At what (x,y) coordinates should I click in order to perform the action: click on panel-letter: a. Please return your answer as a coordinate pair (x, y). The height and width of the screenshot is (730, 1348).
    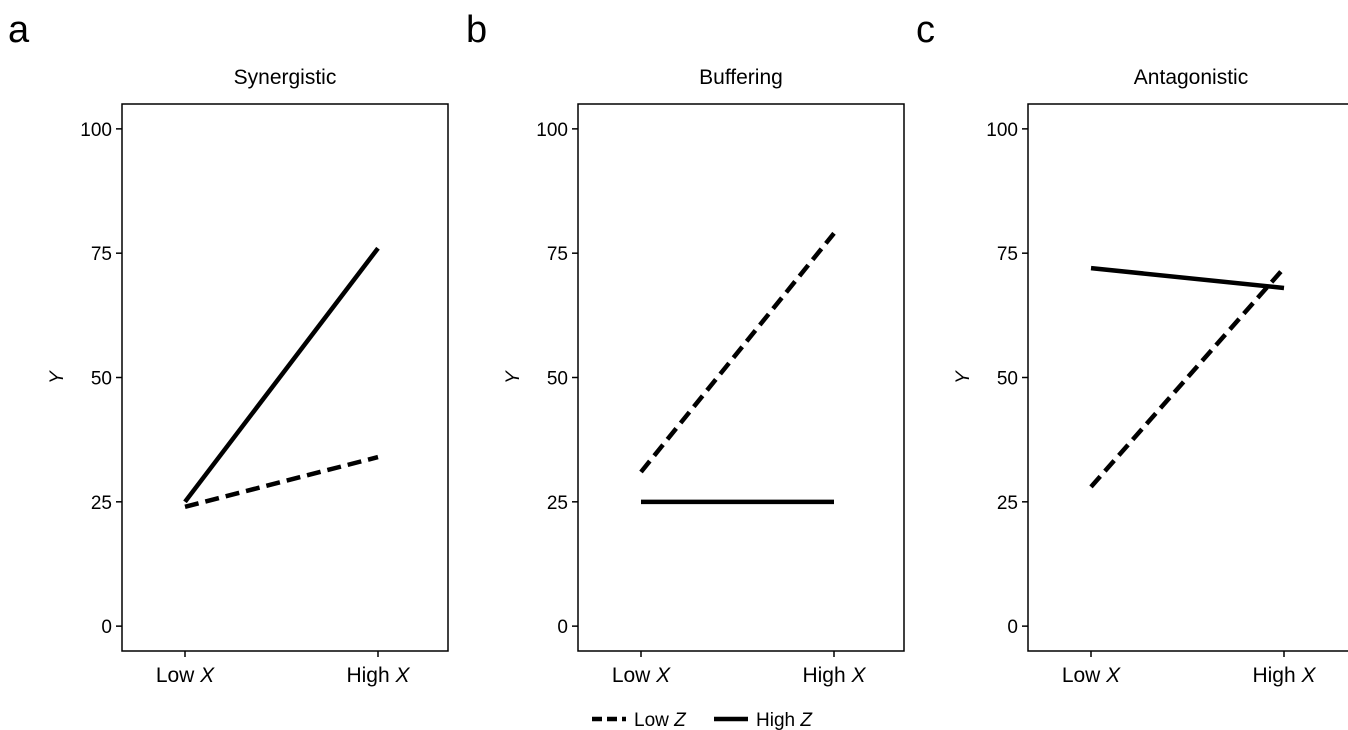
    Looking at the image, I should click on (19, 30).